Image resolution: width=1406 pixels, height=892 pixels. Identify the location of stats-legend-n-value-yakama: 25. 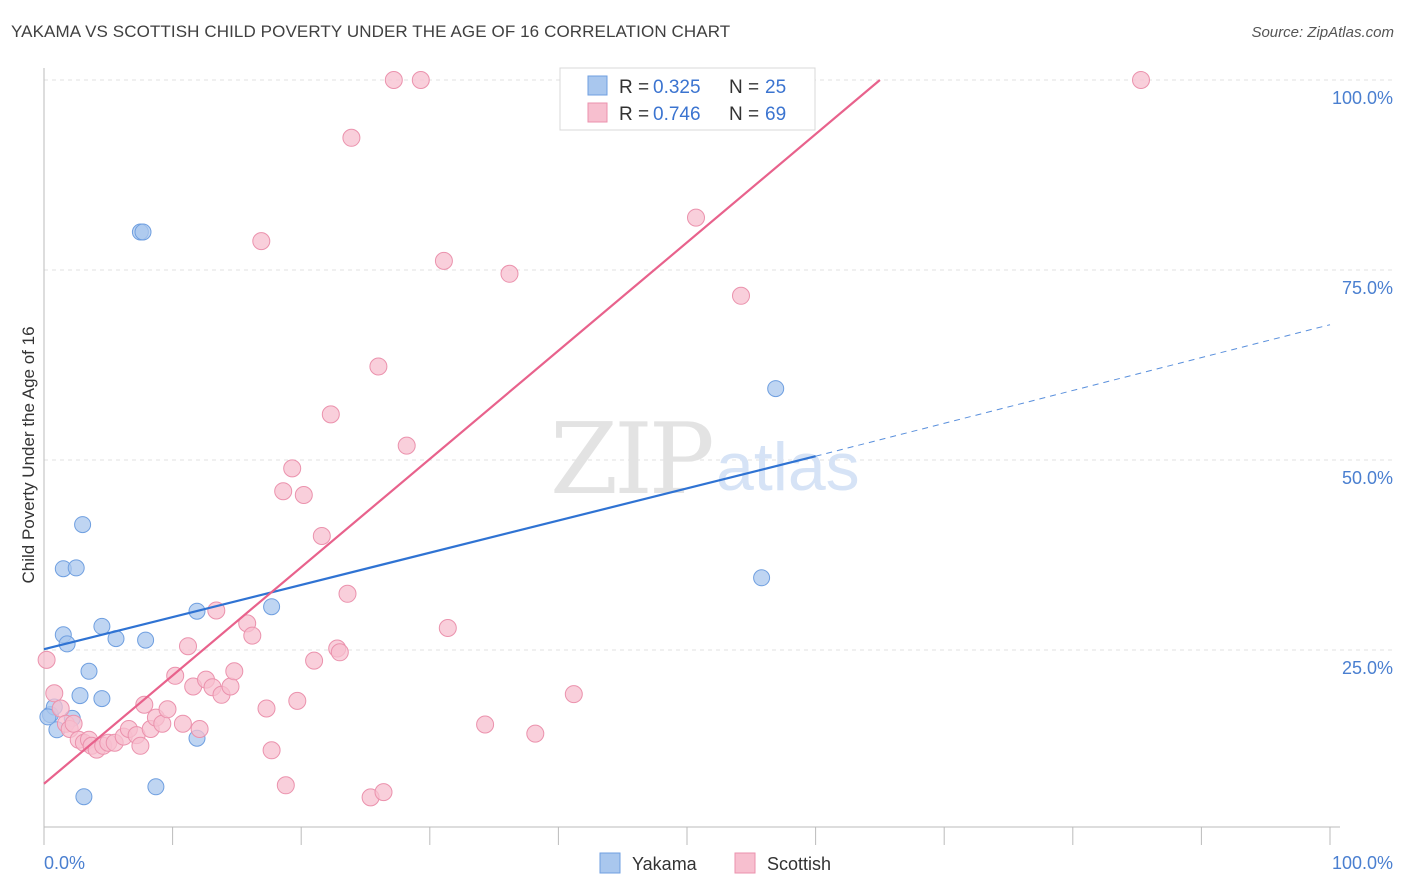
(775, 87).